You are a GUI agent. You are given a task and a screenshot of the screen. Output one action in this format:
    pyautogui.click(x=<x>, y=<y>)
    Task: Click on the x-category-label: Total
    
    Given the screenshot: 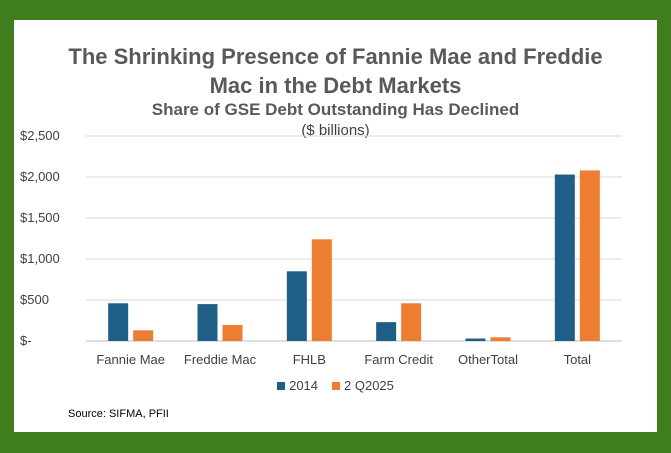 What is the action you would take?
    pyautogui.click(x=578, y=359)
    